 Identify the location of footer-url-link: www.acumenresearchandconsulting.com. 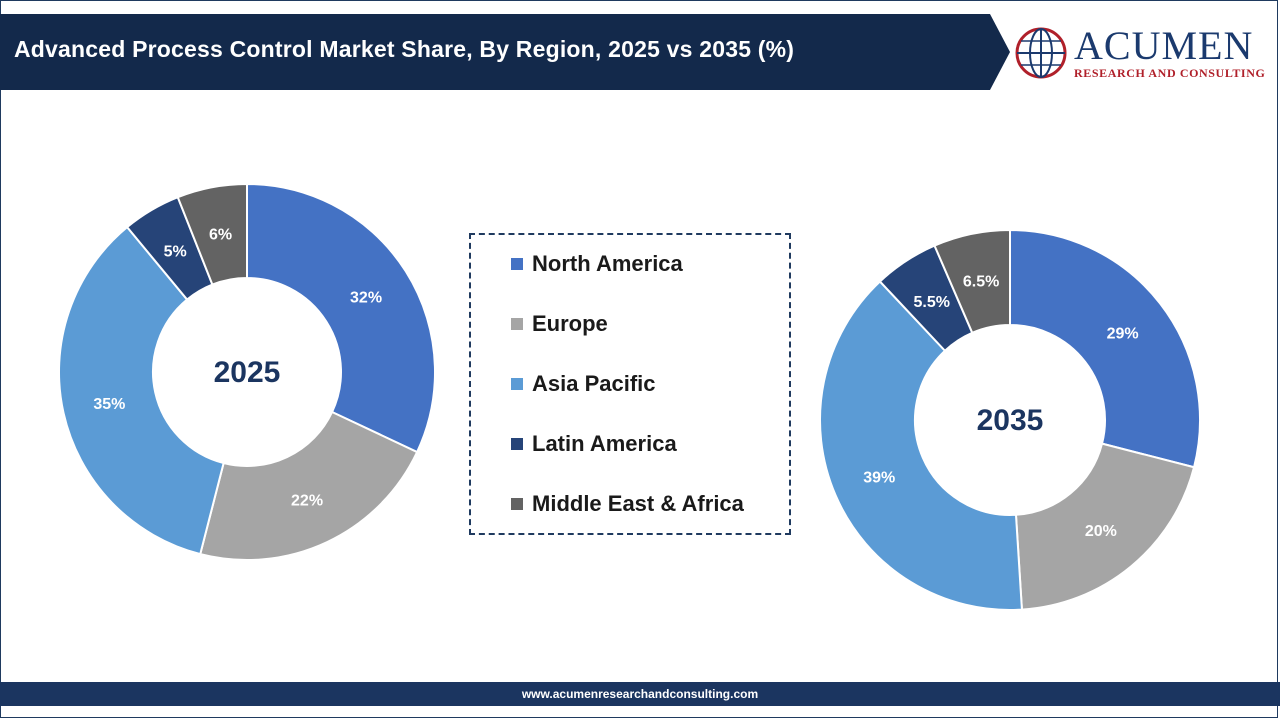
(640, 694).